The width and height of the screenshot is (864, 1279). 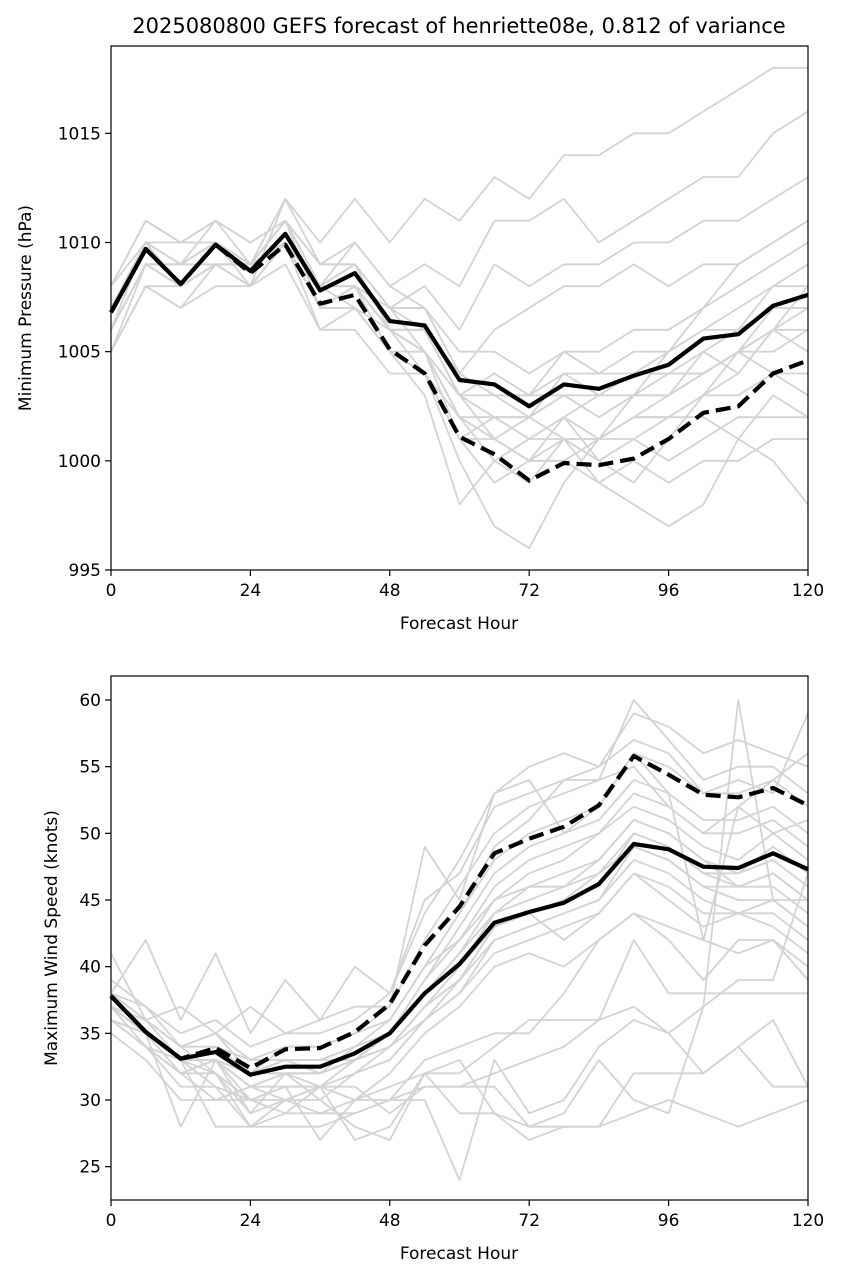 What do you see at coordinates (85, 571) in the screenshot?
I see `pressure-y-tick-label: 995` at bounding box center [85, 571].